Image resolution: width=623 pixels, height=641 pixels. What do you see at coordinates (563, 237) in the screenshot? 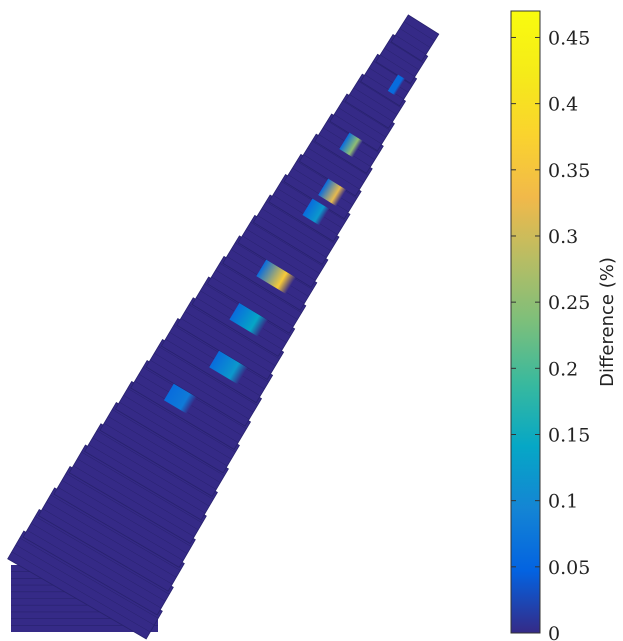
I see `colorbar-tick-label: 0.3` at bounding box center [563, 237].